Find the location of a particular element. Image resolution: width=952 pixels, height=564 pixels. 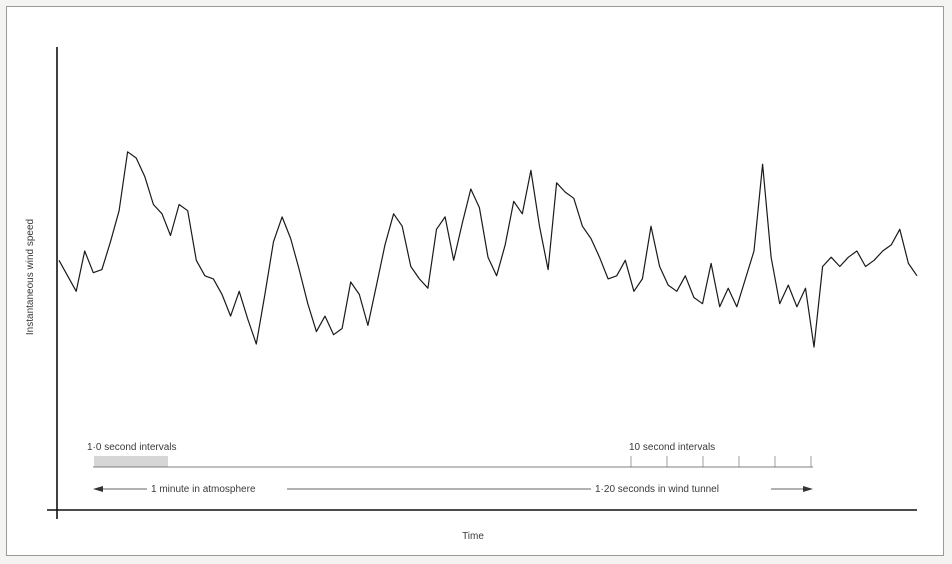

x-axis-label: Time is located at coordinates (473, 536).